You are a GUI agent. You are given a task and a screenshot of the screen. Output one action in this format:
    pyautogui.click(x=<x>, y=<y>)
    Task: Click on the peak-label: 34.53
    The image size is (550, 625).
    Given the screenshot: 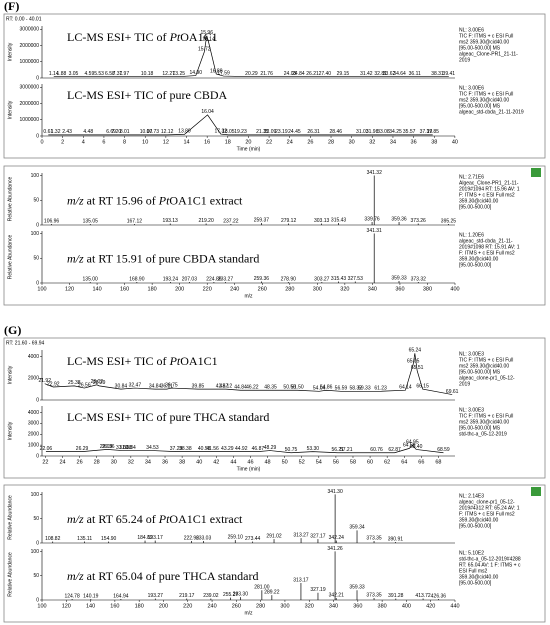 What is the action you would take?
    pyautogui.click(x=152, y=448)
    